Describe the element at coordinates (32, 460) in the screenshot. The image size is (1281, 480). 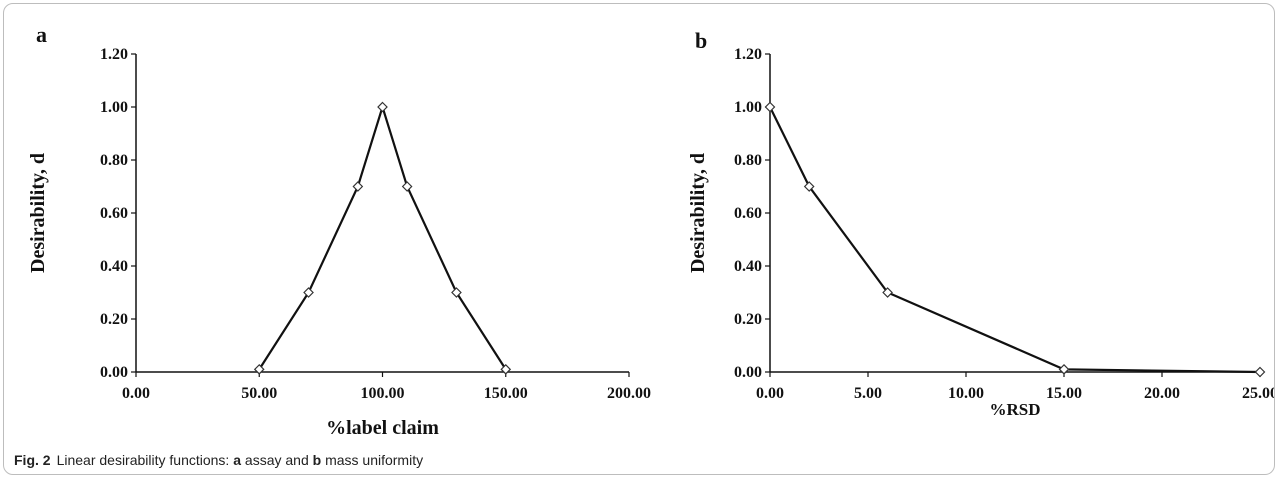
I see `caption-figure-number: Fig. 2` at that location.